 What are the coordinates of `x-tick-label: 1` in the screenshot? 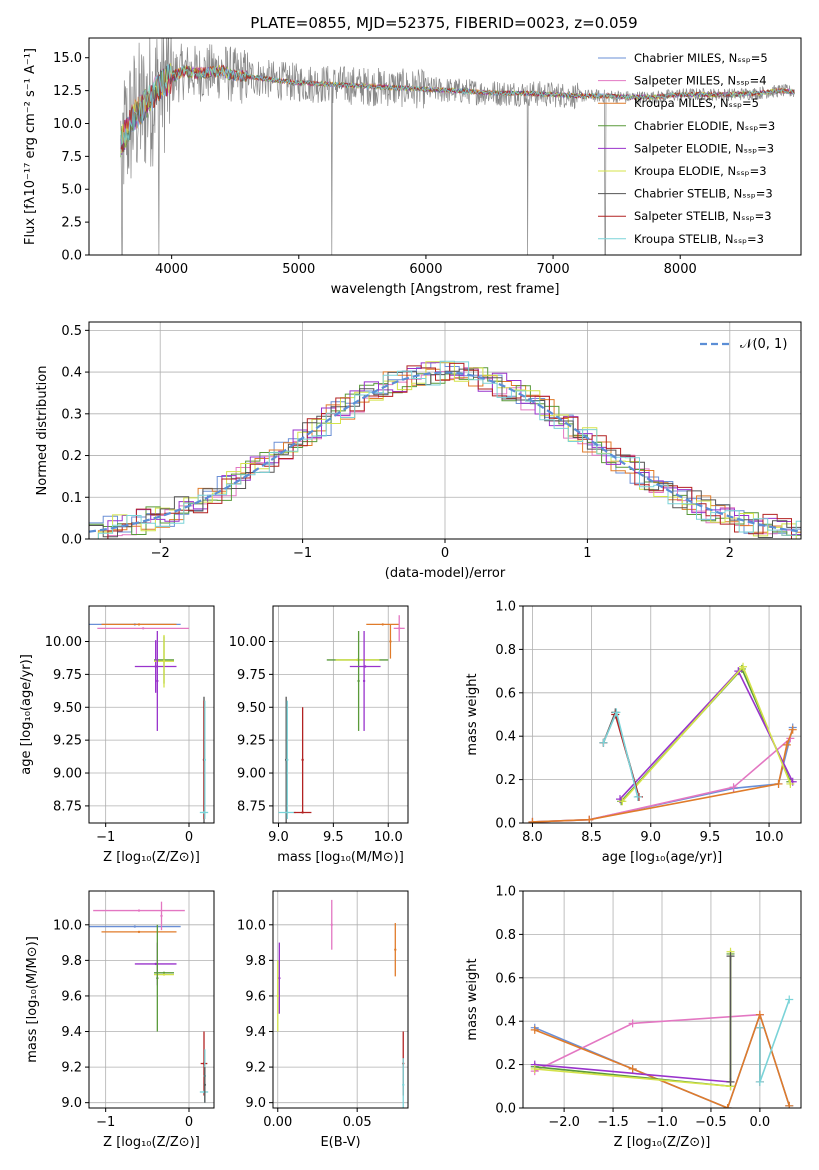 It's located at (587, 553).